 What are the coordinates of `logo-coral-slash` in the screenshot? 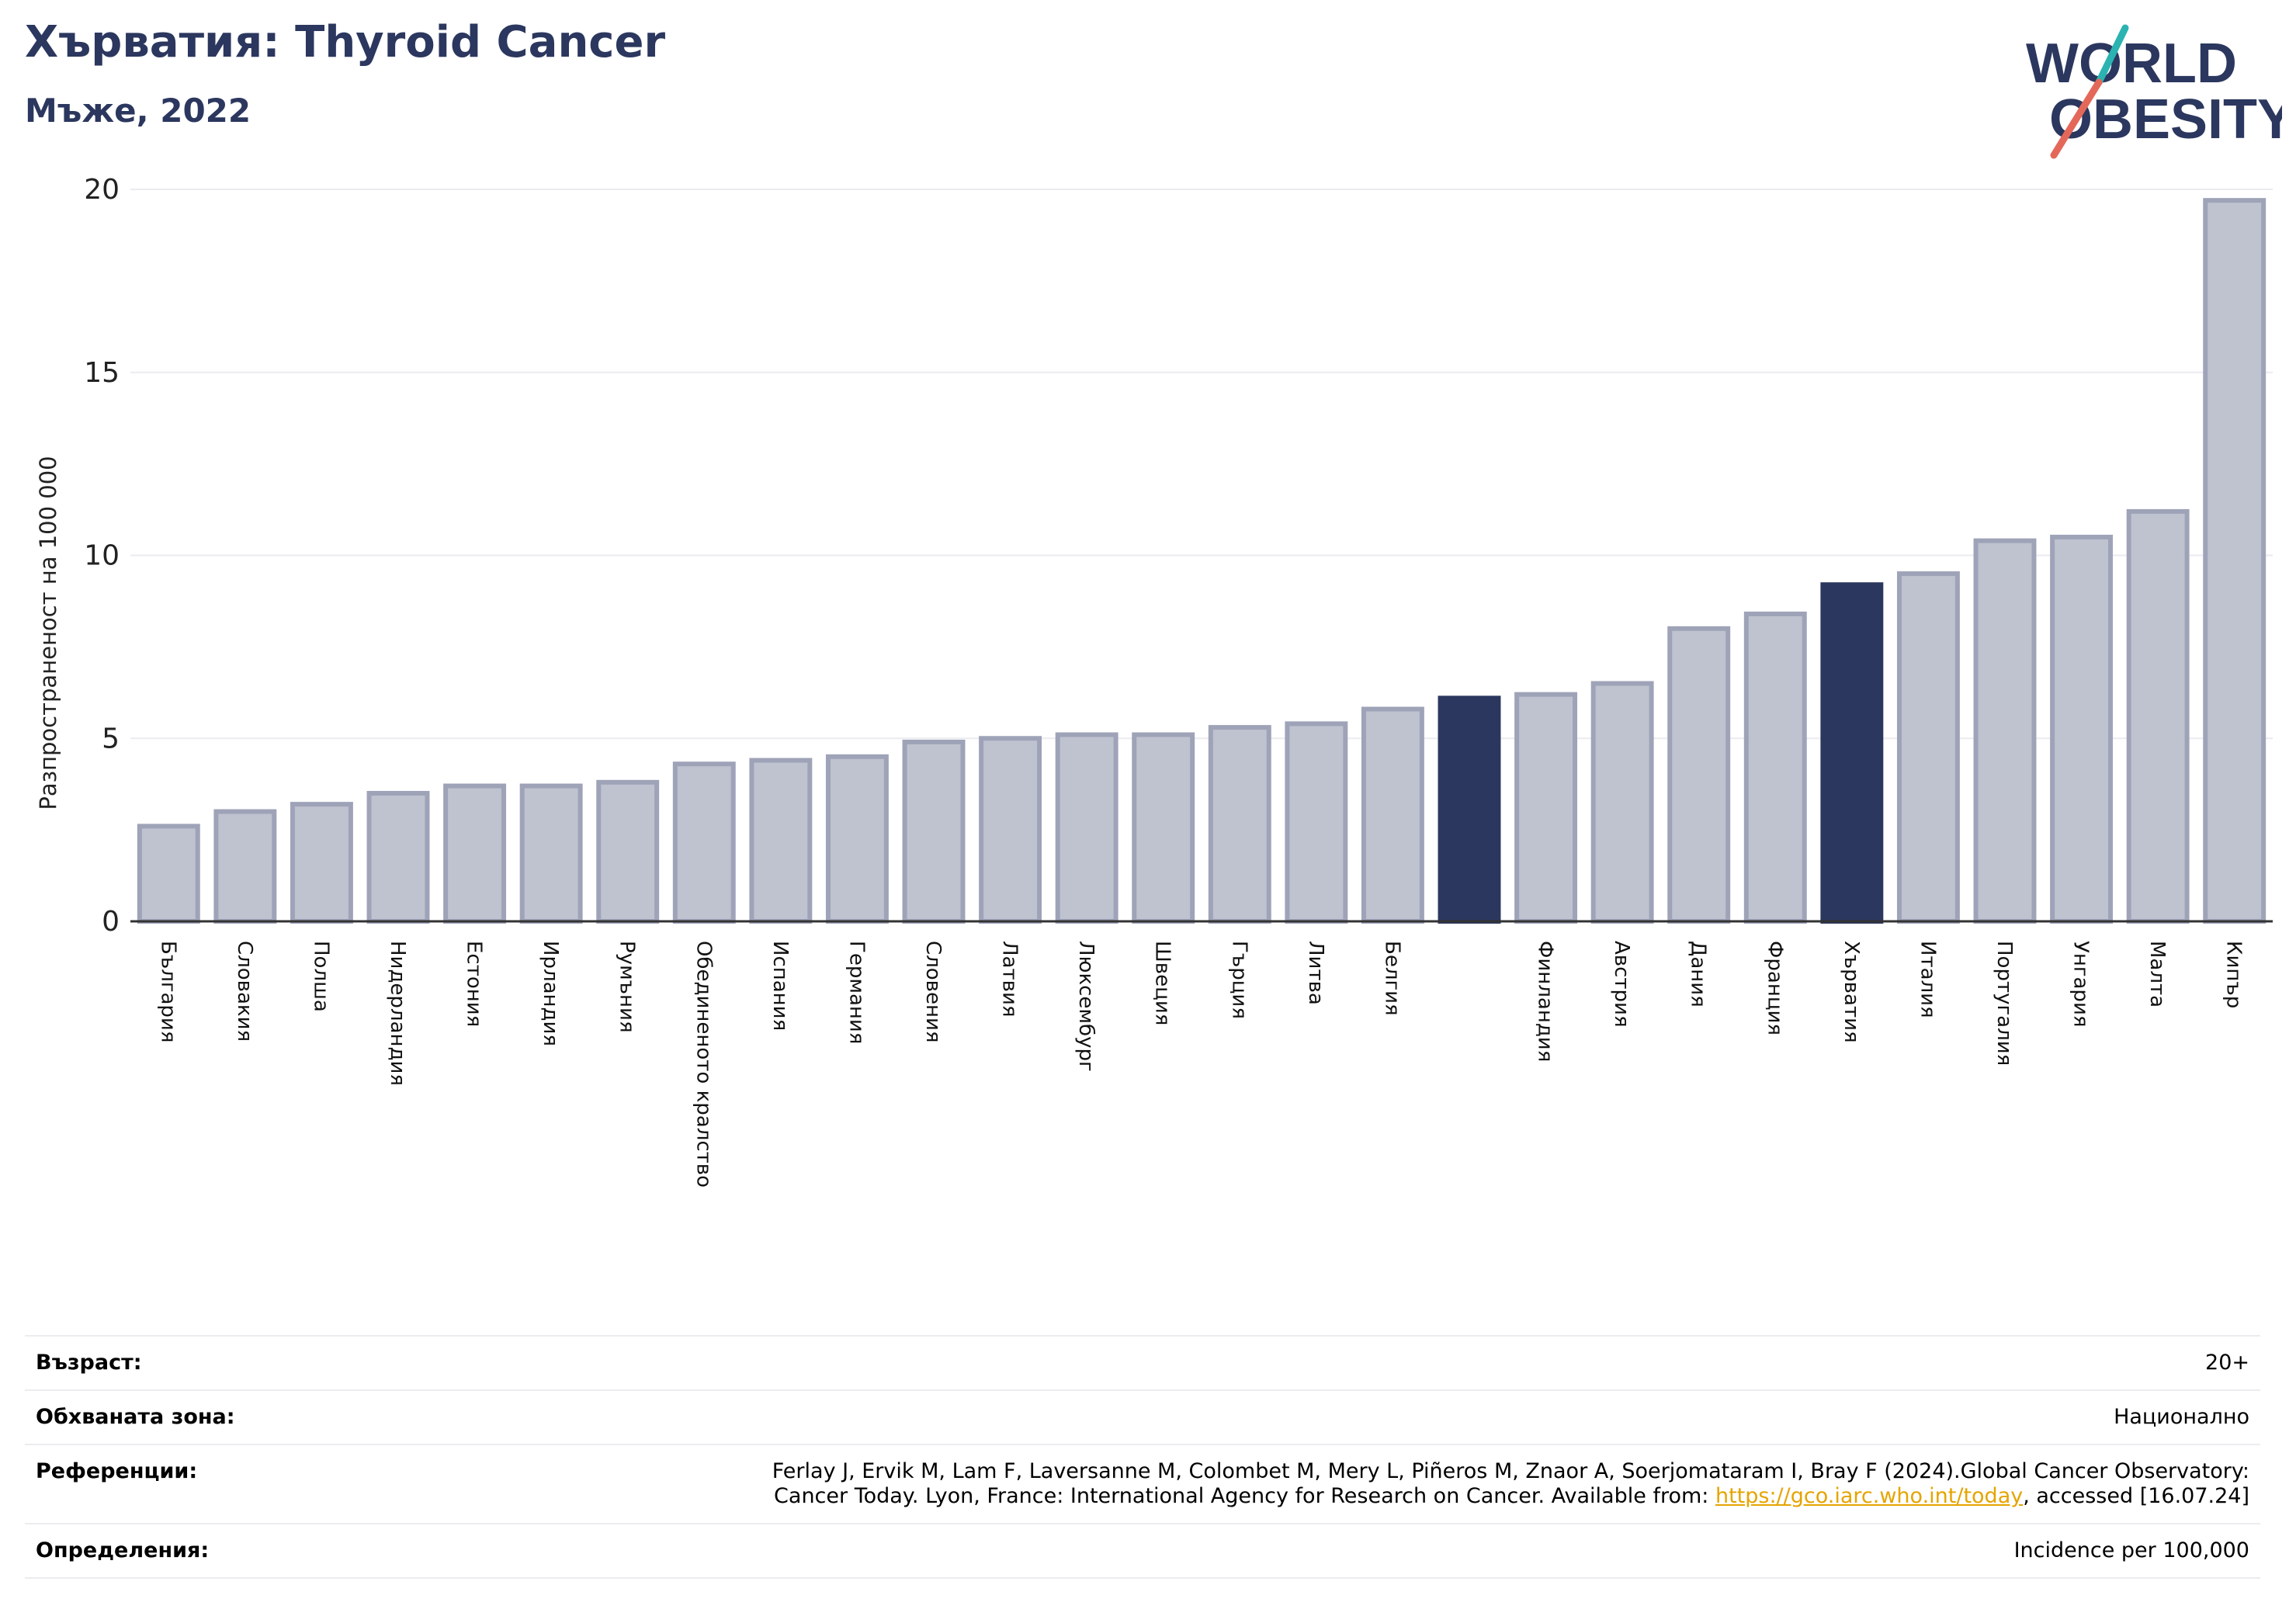 It's located at (2076, 119).